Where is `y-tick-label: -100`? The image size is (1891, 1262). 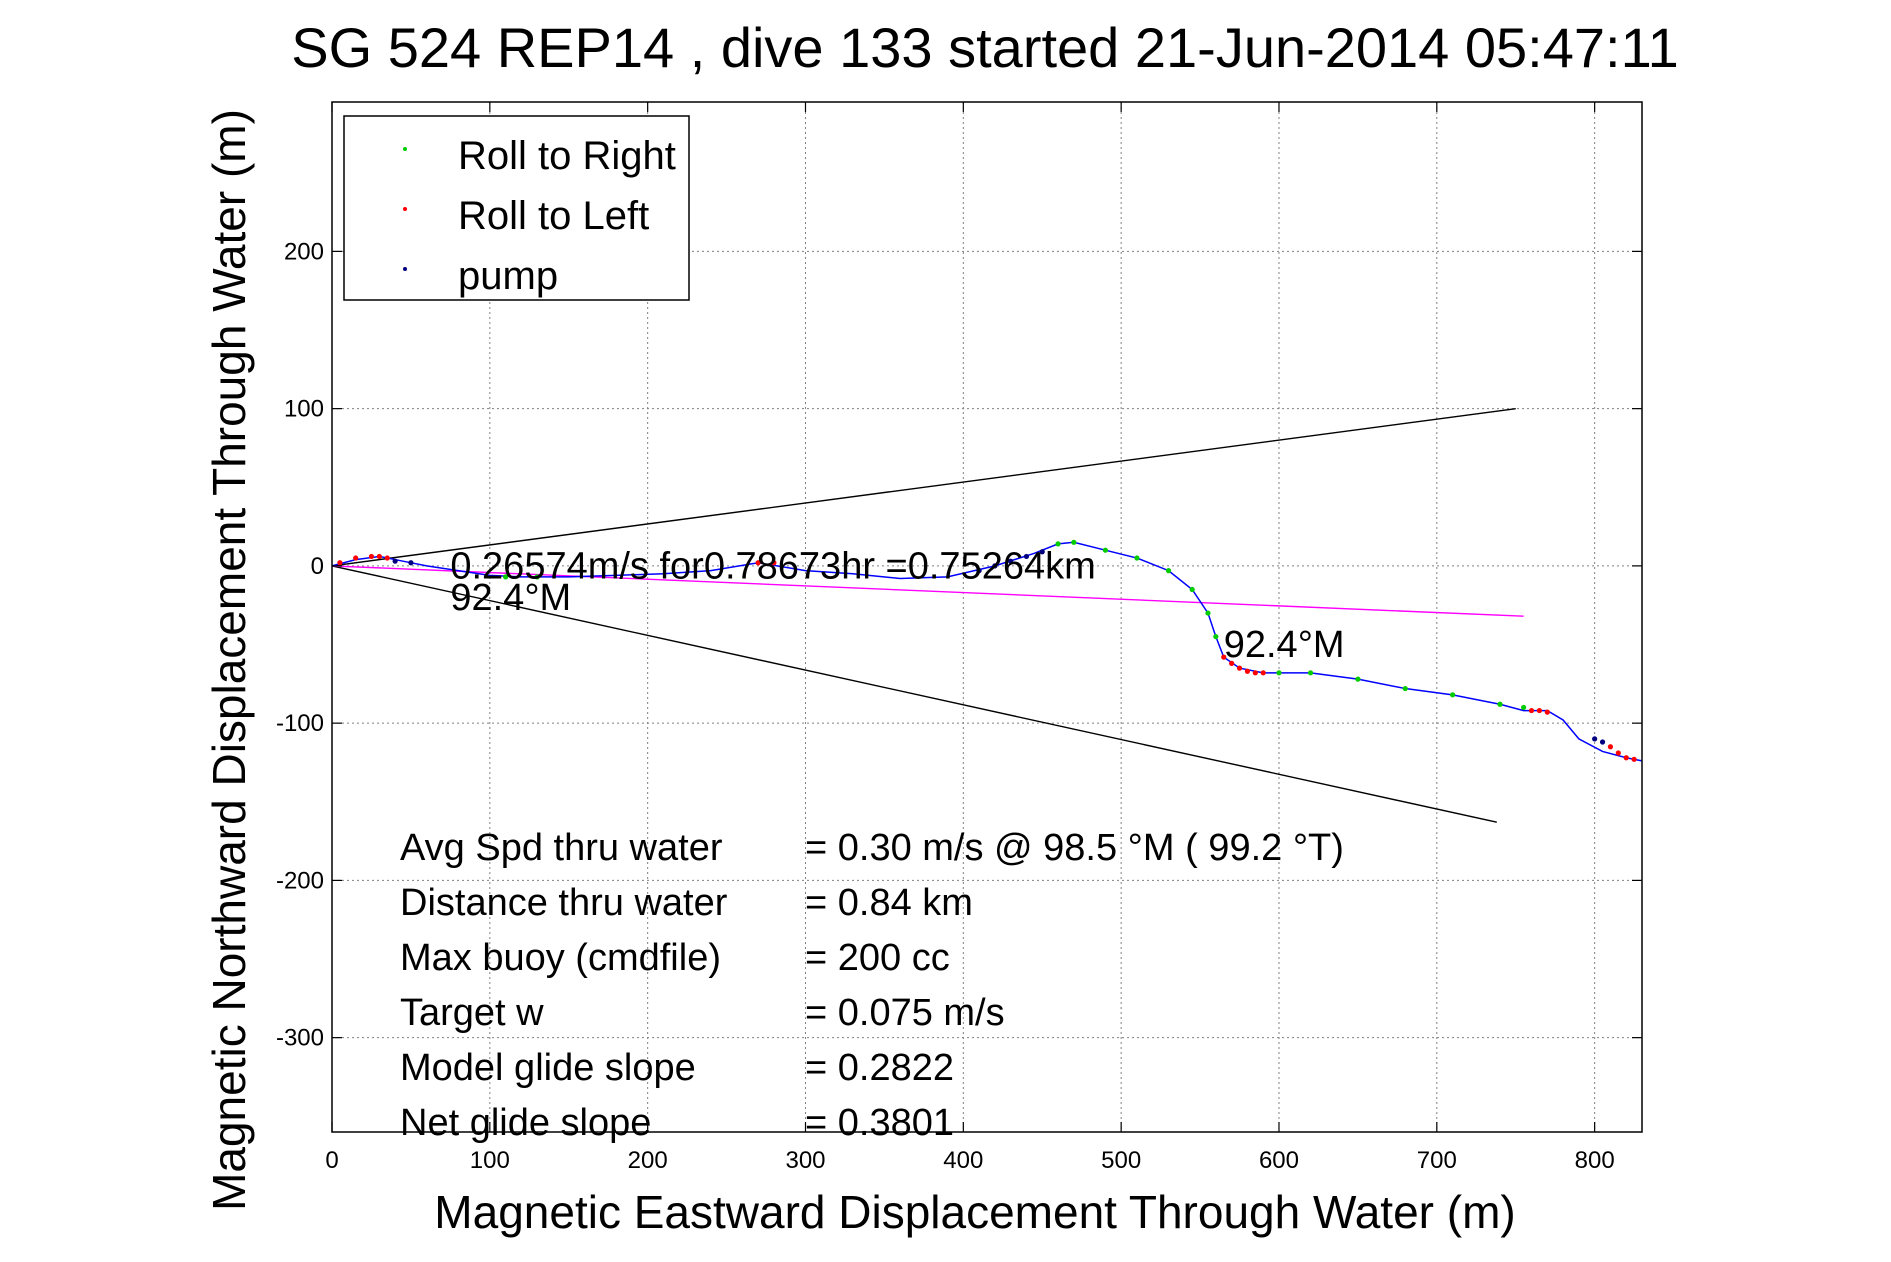 y-tick-label: -100 is located at coordinates (300, 723).